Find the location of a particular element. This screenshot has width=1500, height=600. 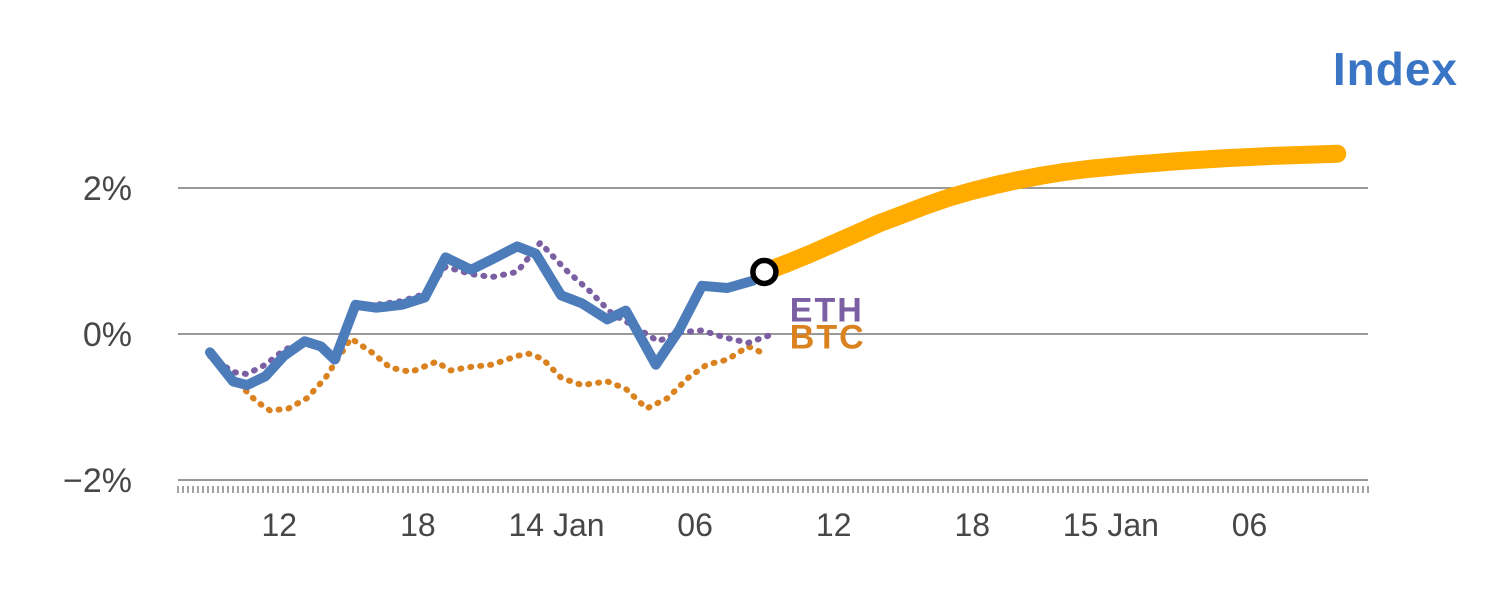

series-label-btc: BTC is located at coordinates (828, 338).